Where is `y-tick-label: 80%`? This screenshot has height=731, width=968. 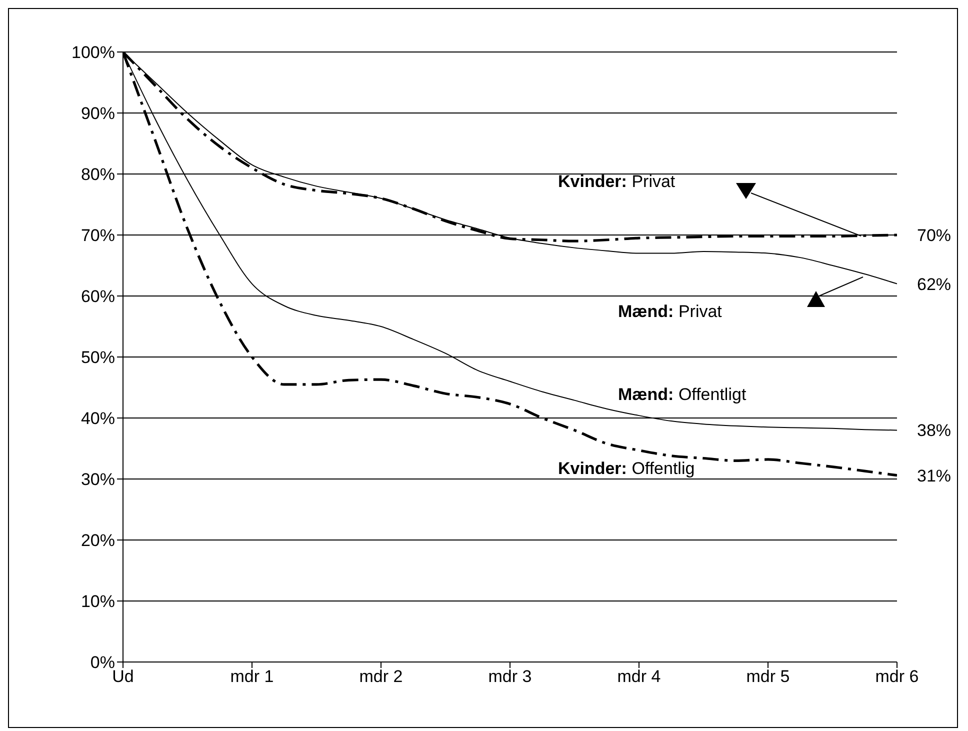 y-tick-label: 80% is located at coordinates (97, 174).